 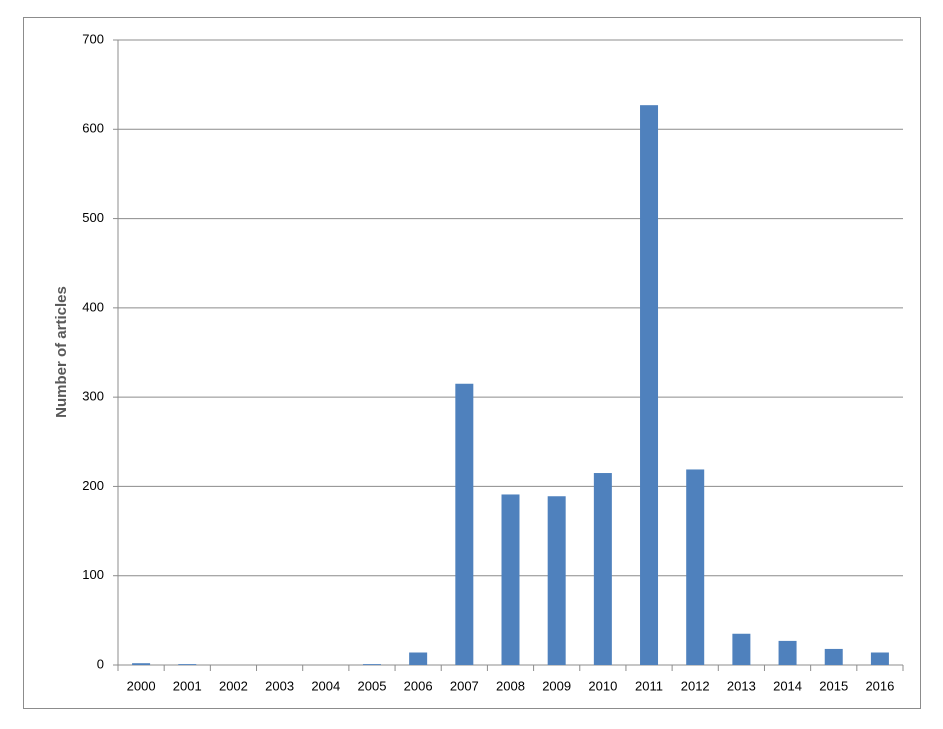 I want to click on y-axis-label: Number of articles, so click(x=61, y=352).